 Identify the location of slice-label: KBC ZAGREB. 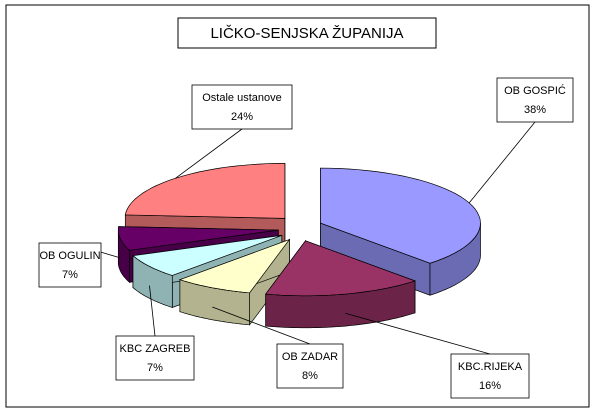
(155, 349).